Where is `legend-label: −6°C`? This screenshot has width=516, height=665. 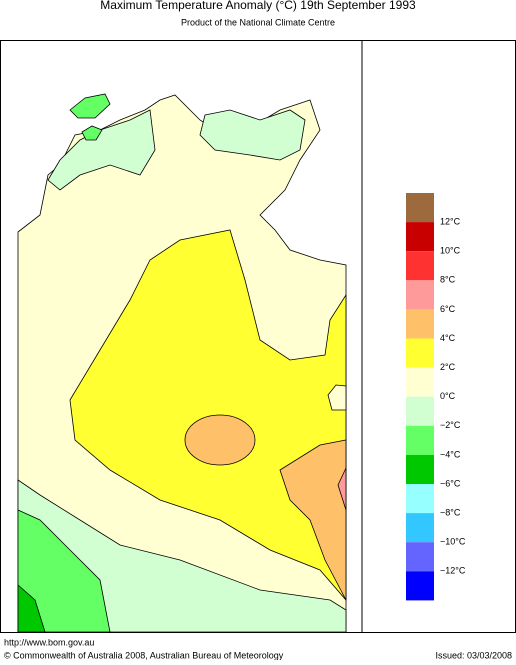
legend-label: −6°C is located at coordinates (450, 483).